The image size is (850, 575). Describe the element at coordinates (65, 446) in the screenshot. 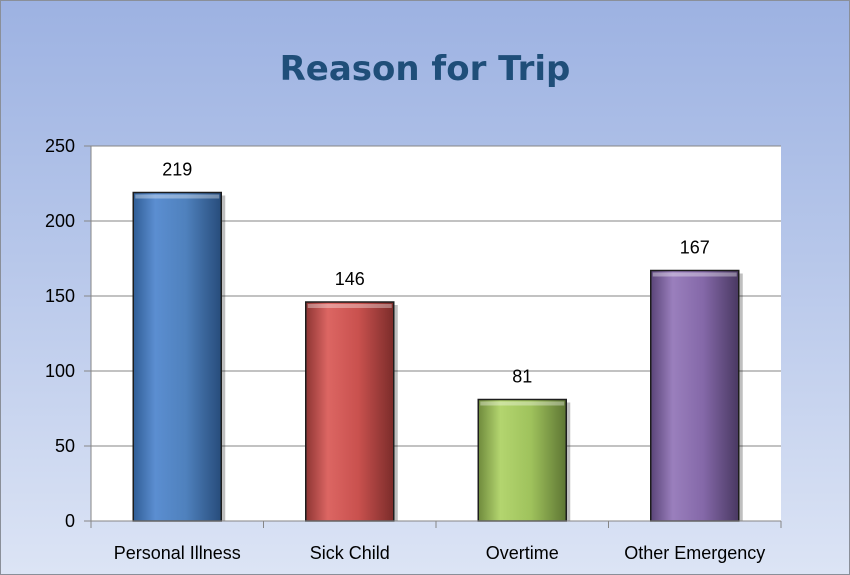

I see `y-tick-label: 50` at that location.